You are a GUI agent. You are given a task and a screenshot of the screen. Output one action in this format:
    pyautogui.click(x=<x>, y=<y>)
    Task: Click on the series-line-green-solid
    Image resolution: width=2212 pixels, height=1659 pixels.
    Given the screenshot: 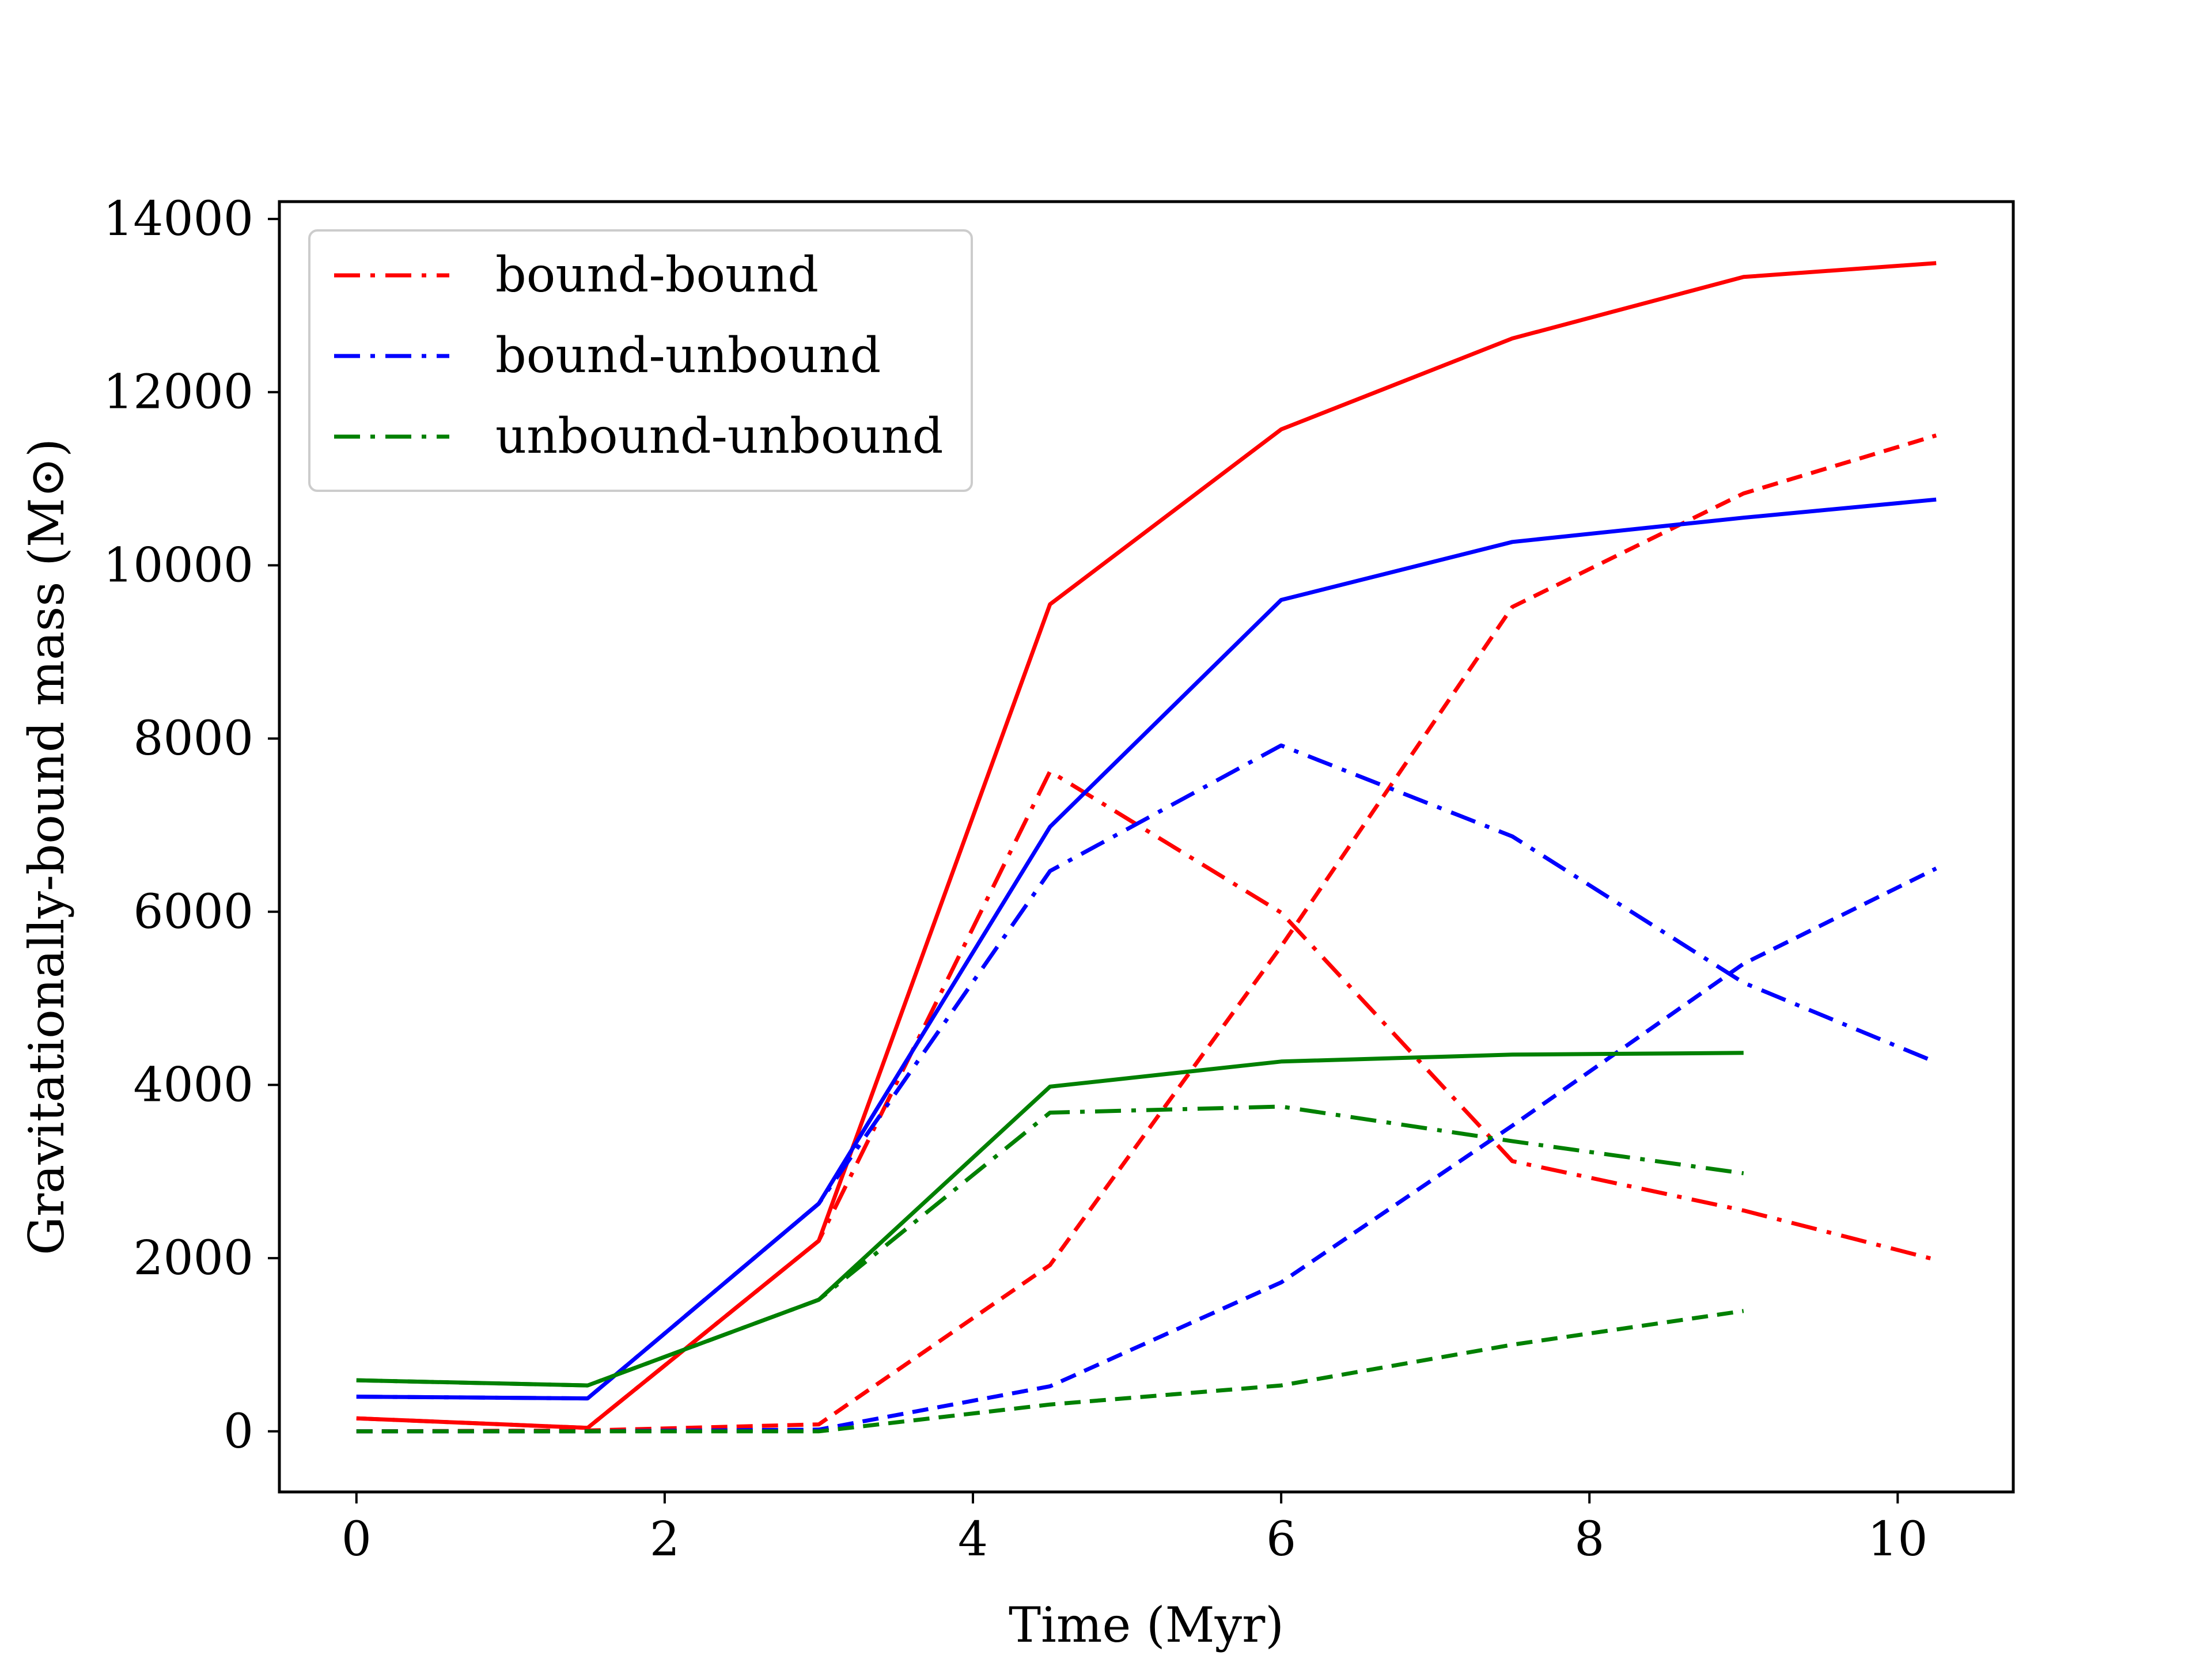 What is the action you would take?
    pyautogui.click(x=1050, y=1219)
    